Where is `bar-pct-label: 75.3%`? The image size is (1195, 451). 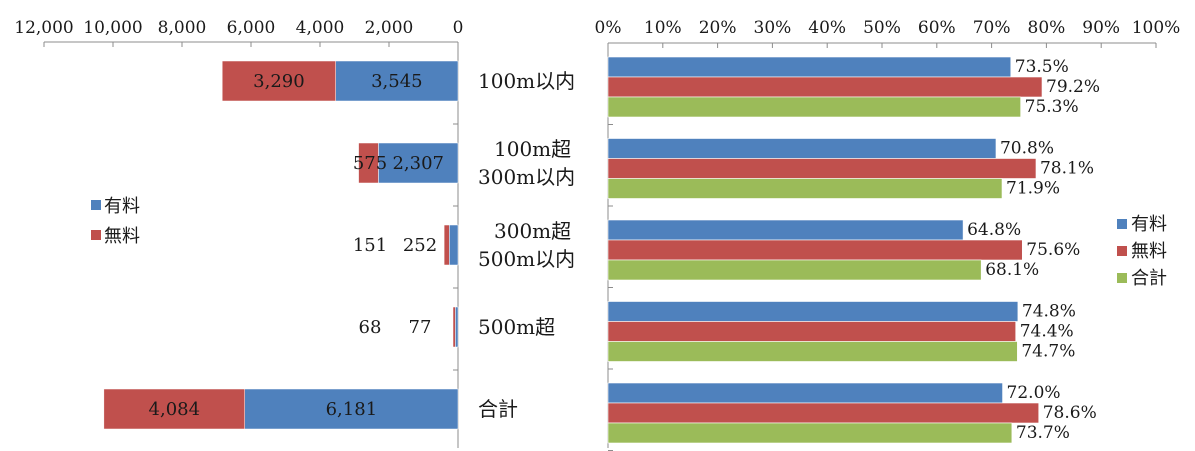
bar-pct-label: 75.3% is located at coordinates (1052, 107).